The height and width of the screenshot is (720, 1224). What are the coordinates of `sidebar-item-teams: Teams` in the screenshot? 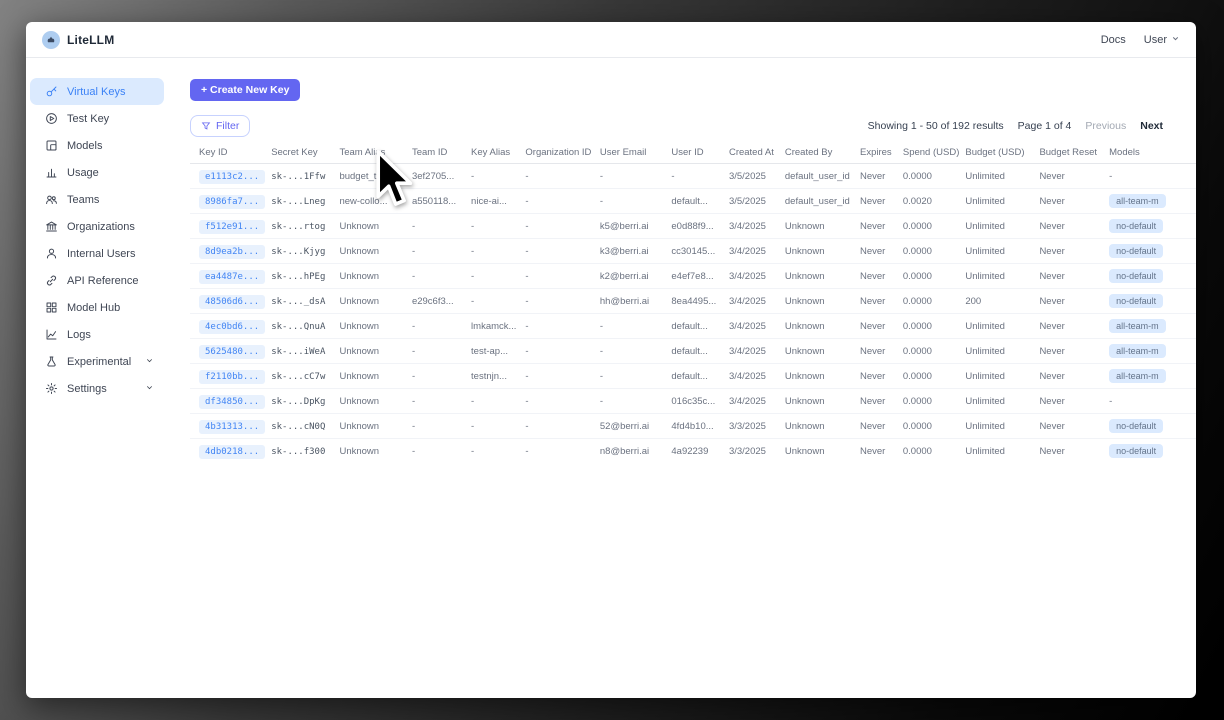 It's located at (97, 199).